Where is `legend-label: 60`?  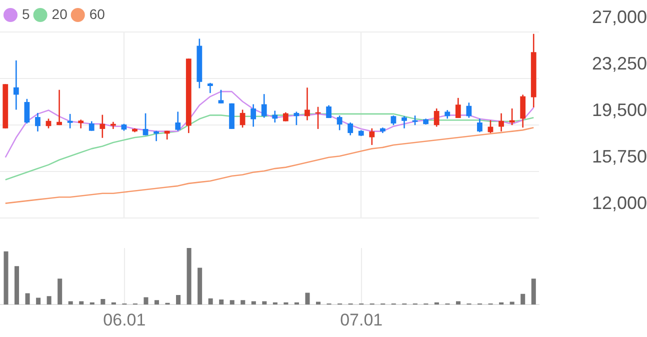 legend-label: 60 is located at coordinates (97, 14).